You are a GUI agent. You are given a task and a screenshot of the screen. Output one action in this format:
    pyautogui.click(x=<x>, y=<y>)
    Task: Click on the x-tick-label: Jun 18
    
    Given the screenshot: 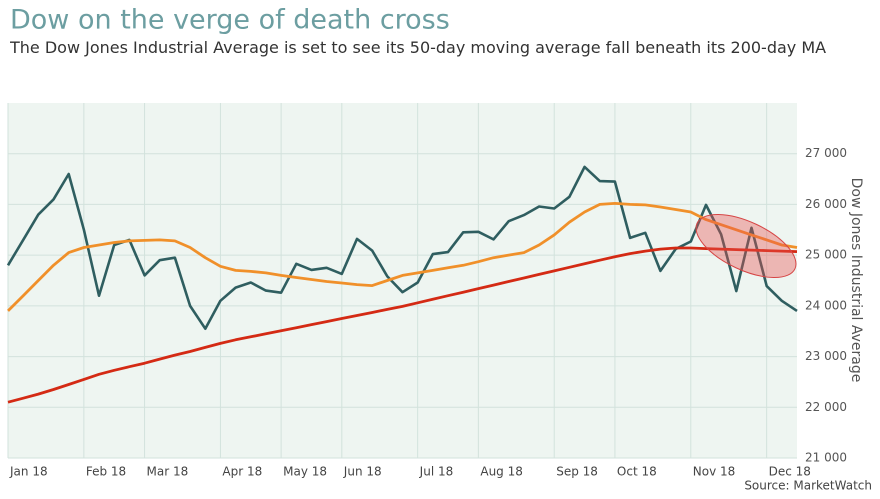 What is the action you would take?
    pyautogui.click(x=362, y=472)
    